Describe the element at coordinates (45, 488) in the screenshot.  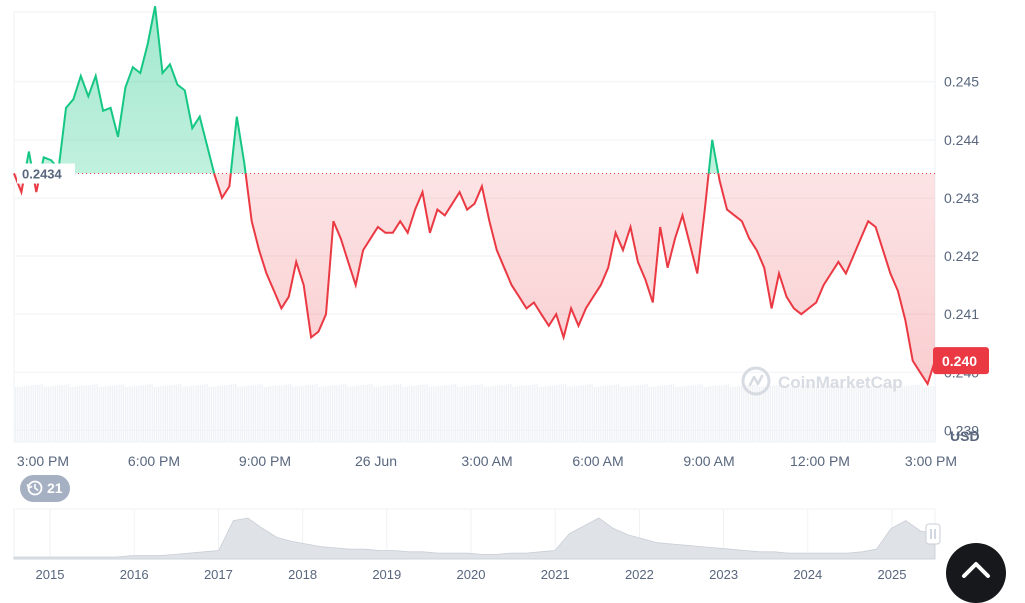
I see `history-badge: 21` at that location.